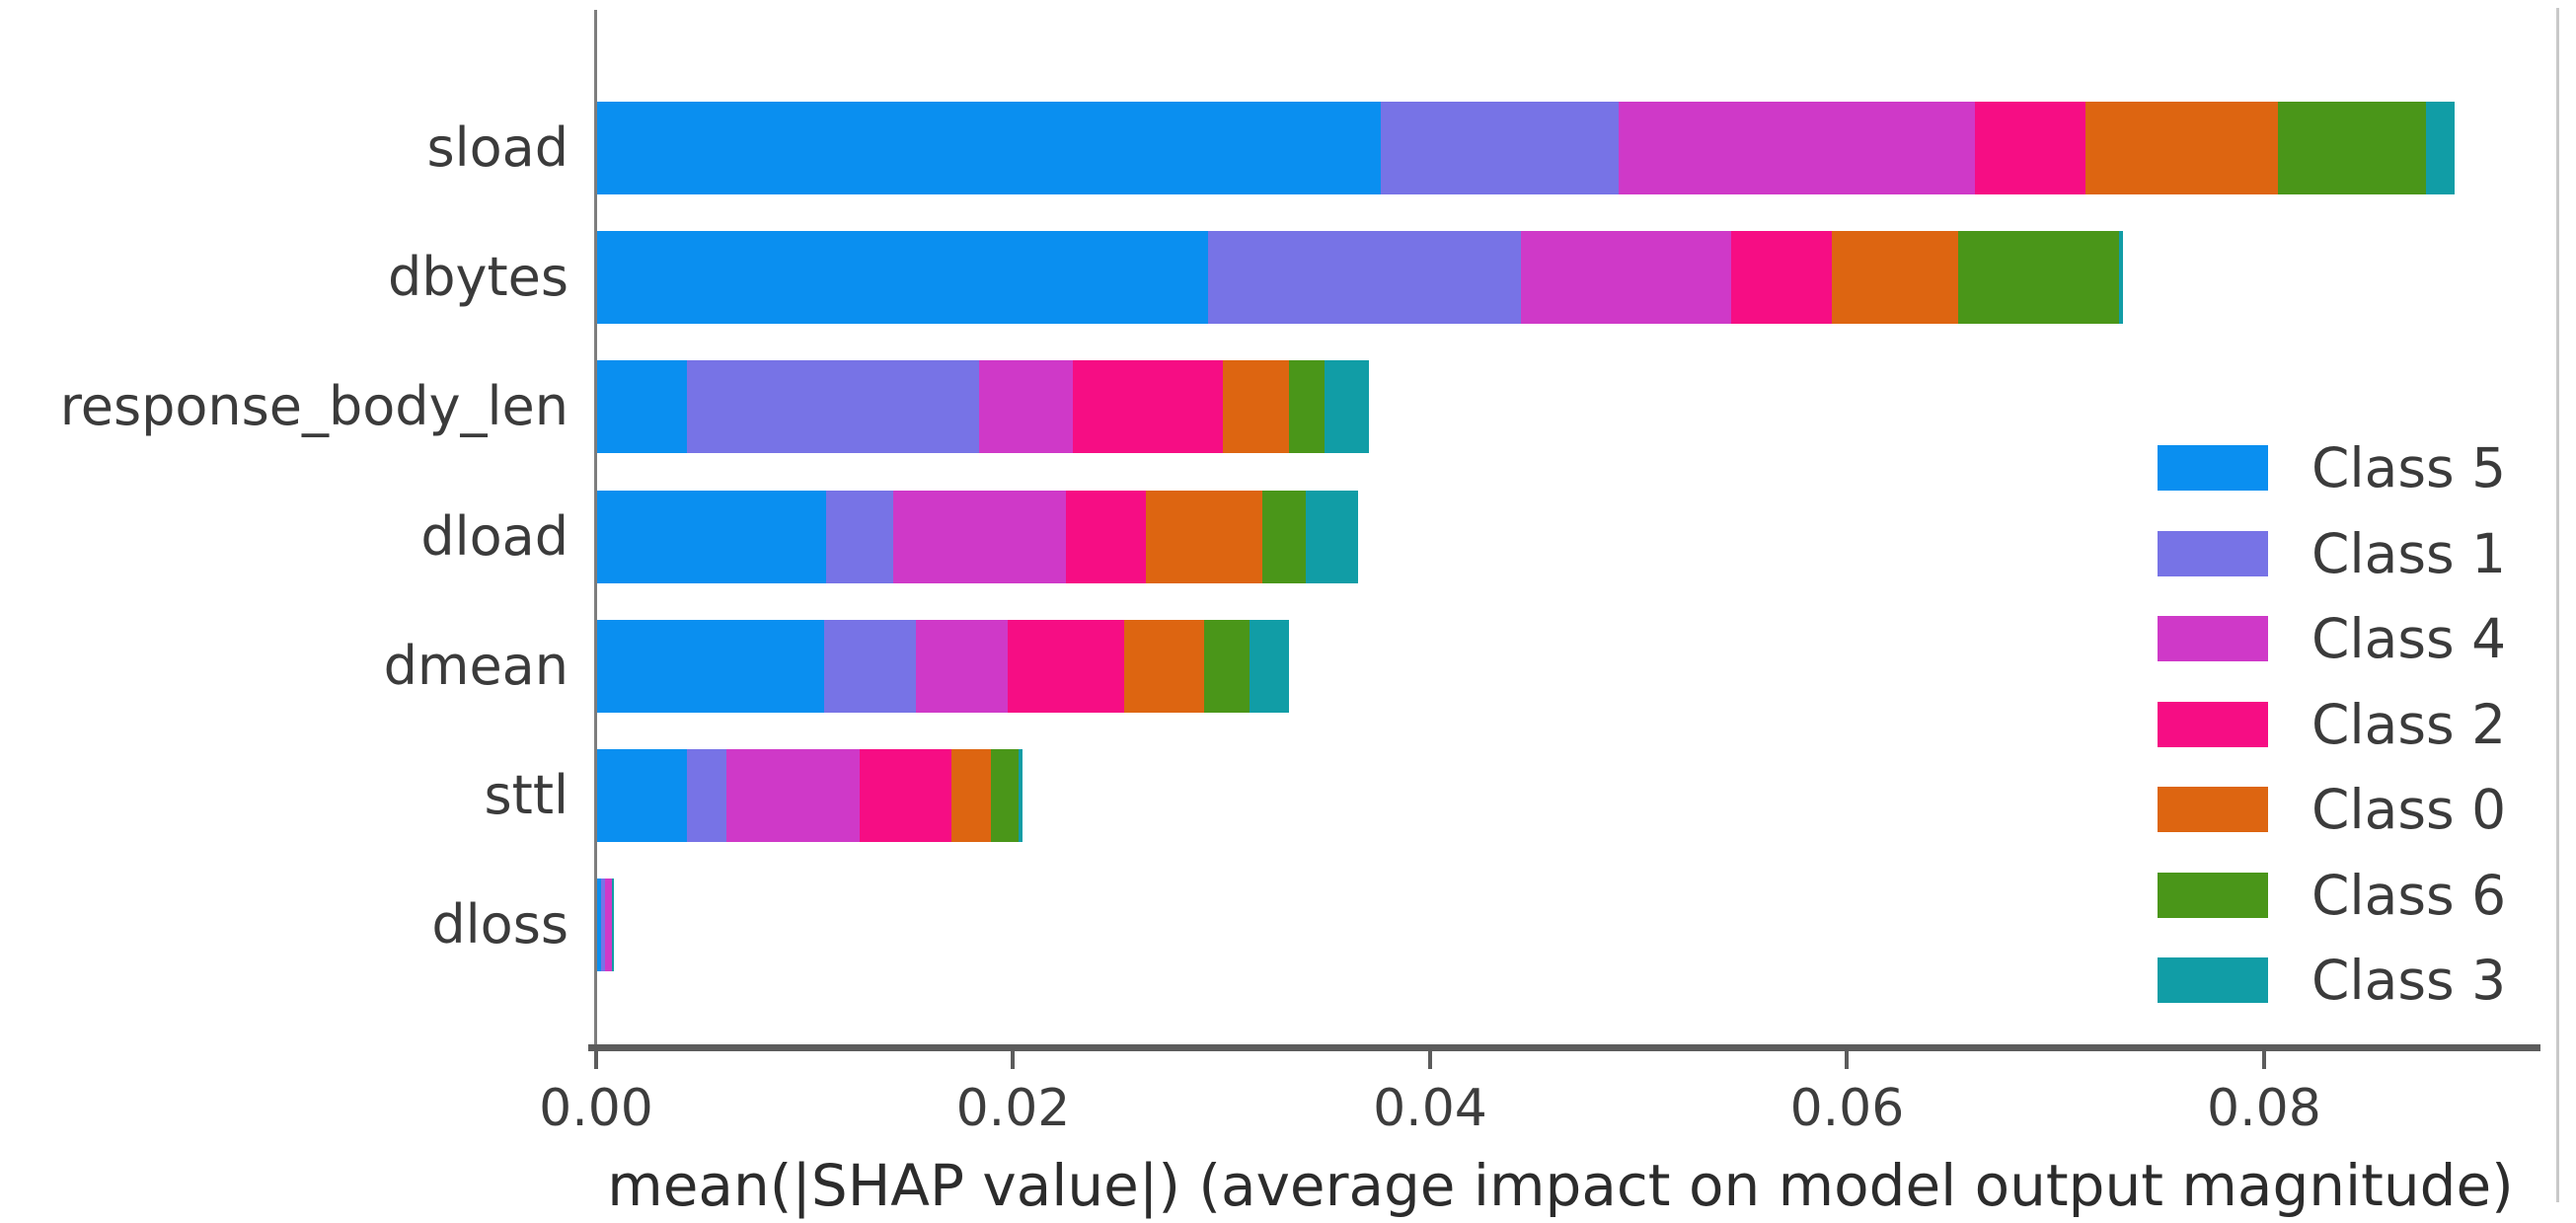  What do you see at coordinates (475, 665) in the screenshot?
I see `y-tick-label-dmean: dmean` at bounding box center [475, 665].